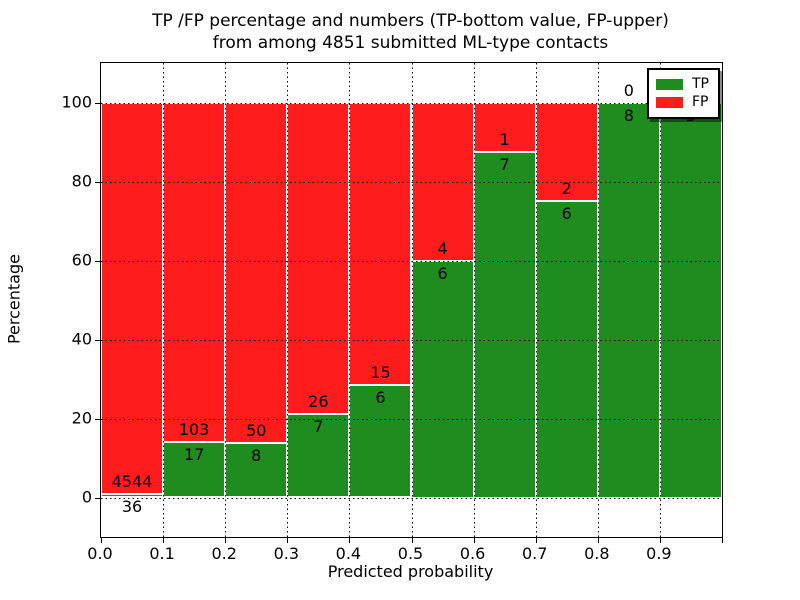 The height and width of the screenshot is (600, 800). I want to click on legend-row-fp: FP, so click(682, 102).